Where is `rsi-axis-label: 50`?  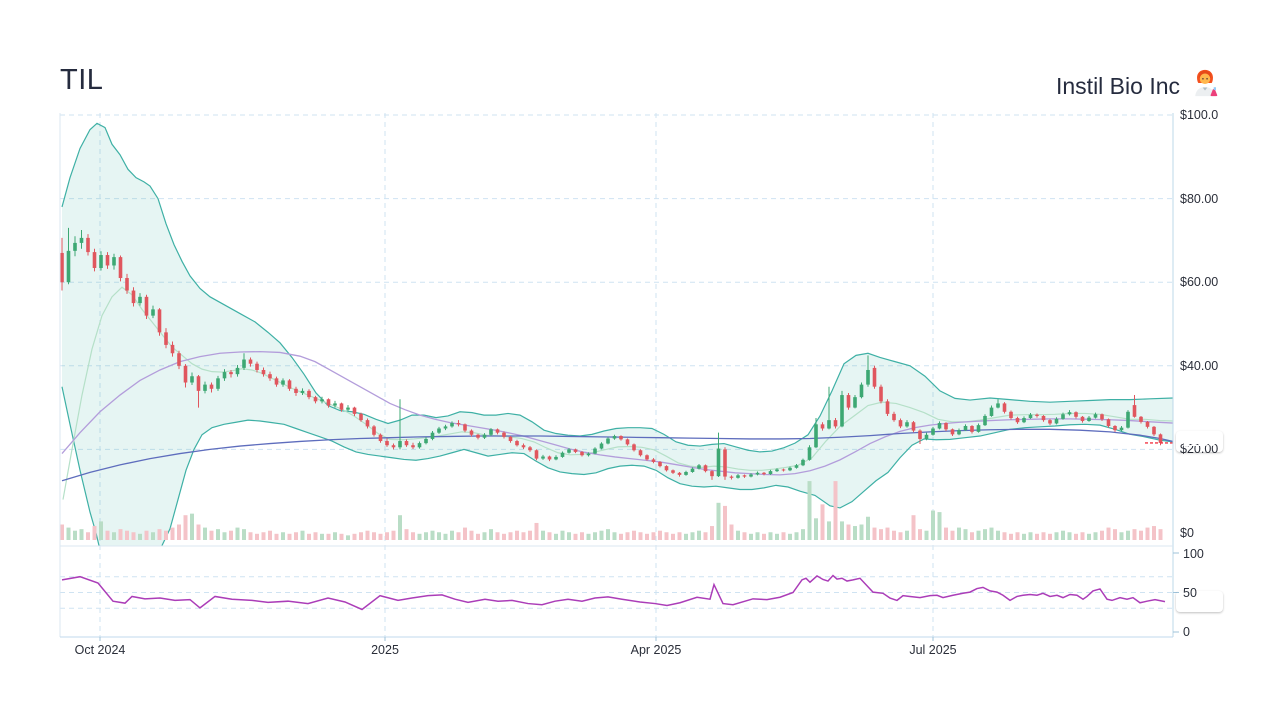
rsi-axis-label: 50 is located at coordinates (1190, 593).